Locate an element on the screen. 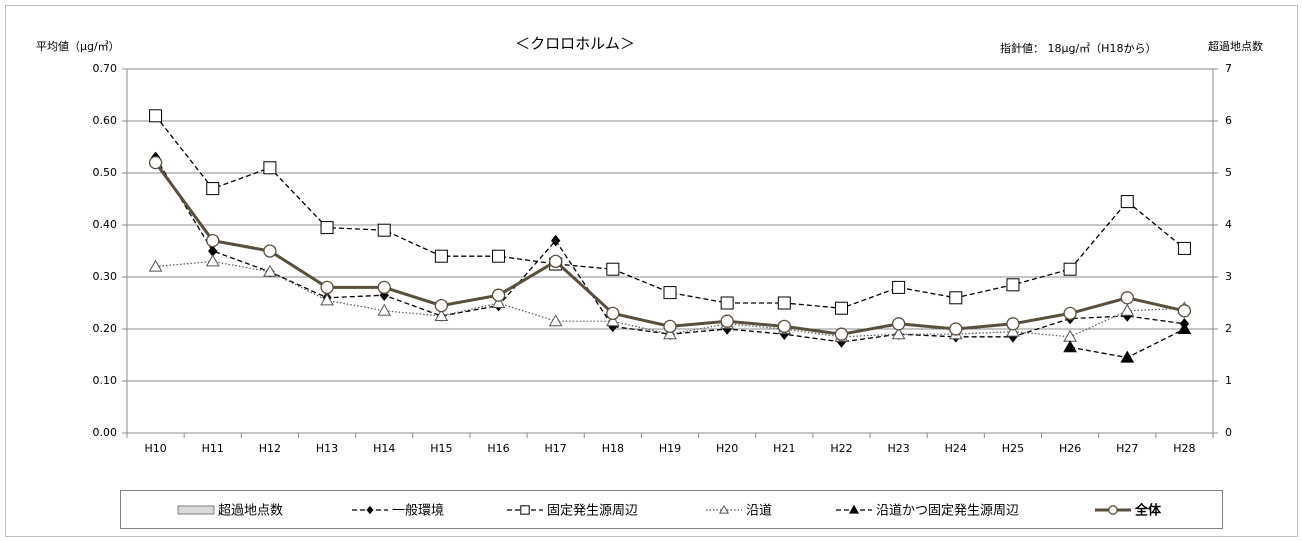  x-tick-label: H15 is located at coordinates (441, 448).